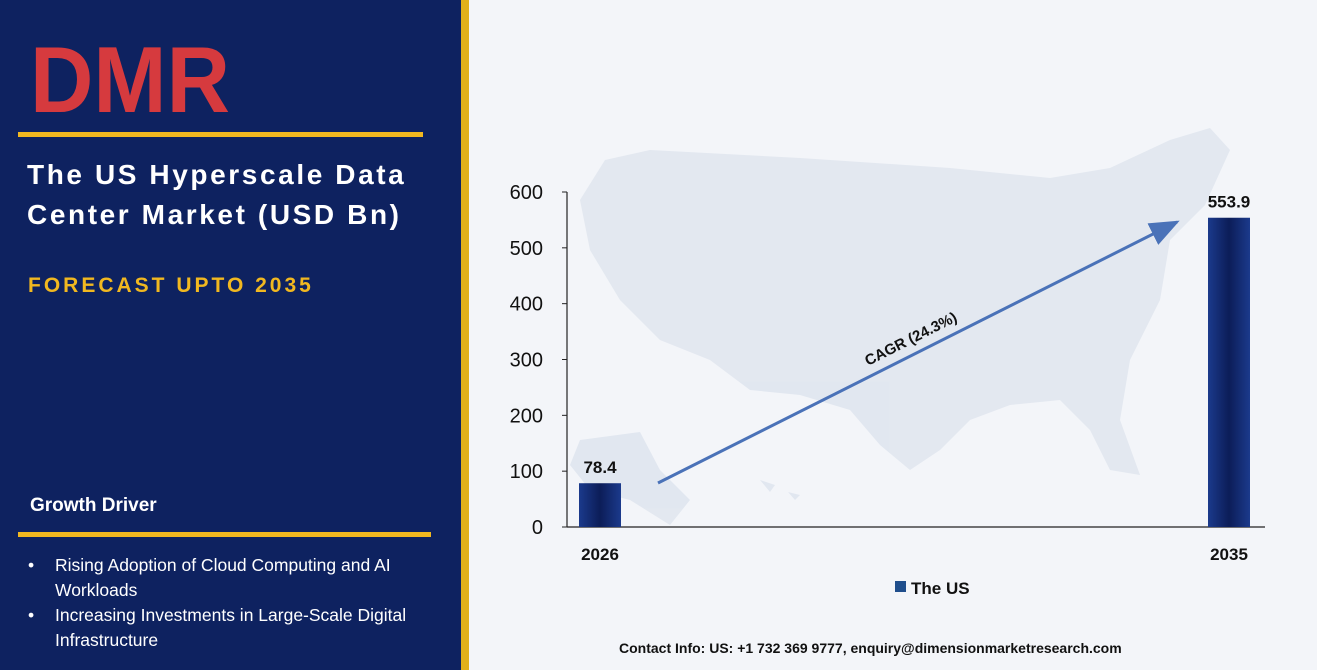 This screenshot has width=1317, height=670. Describe the element at coordinates (537, 528) in the screenshot. I see `y-tick-label: 0` at that location.